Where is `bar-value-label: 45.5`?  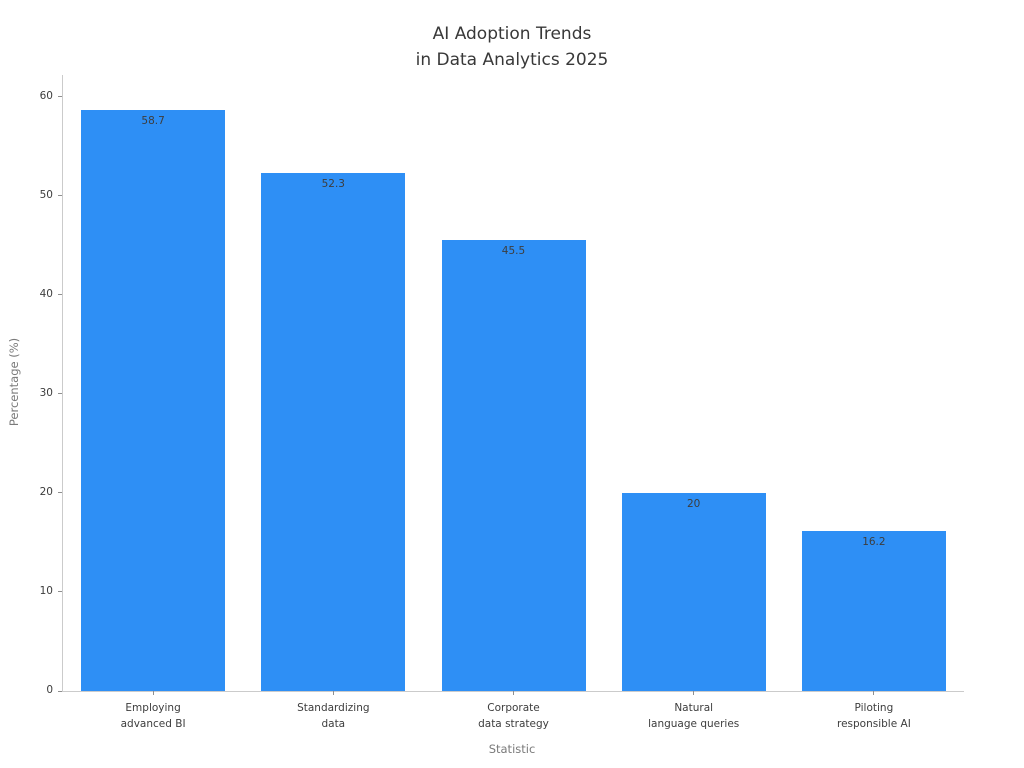
bar-value-label: 45.5 is located at coordinates (513, 251).